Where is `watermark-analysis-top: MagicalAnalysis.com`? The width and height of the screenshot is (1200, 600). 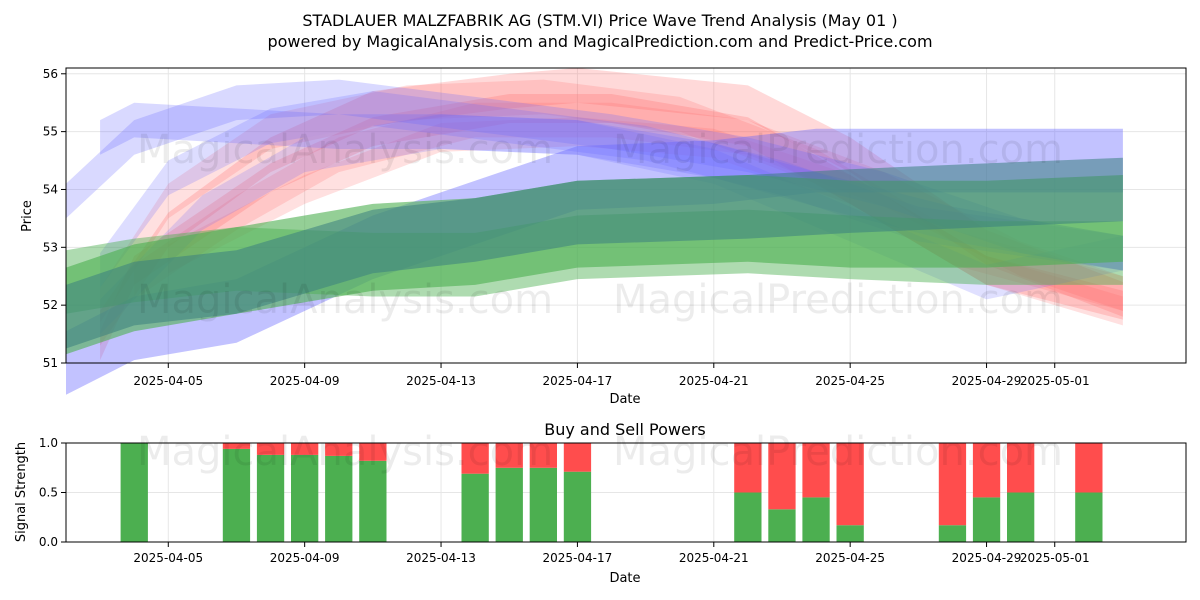 watermark-analysis-top: MagicalAnalysis.com is located at coordinates (345, 150).